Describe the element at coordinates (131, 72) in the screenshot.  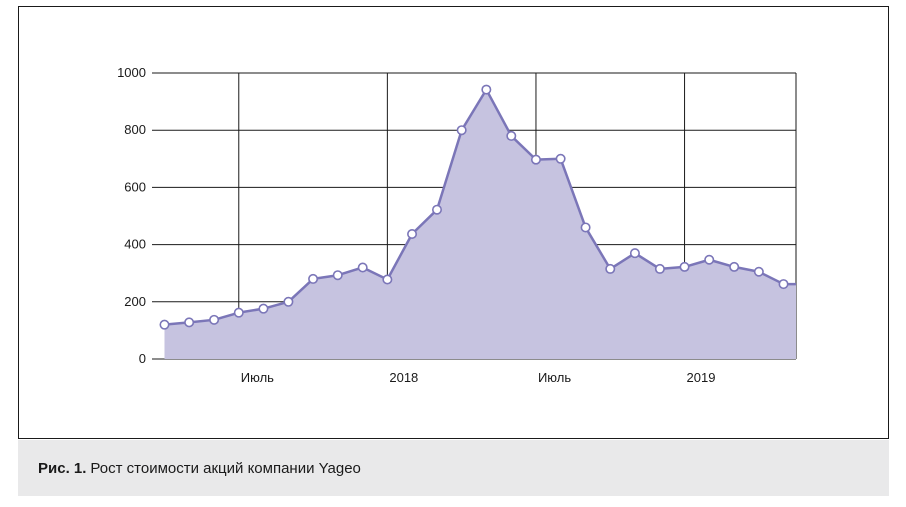
I see `y-tick-label: 1000` at that location.